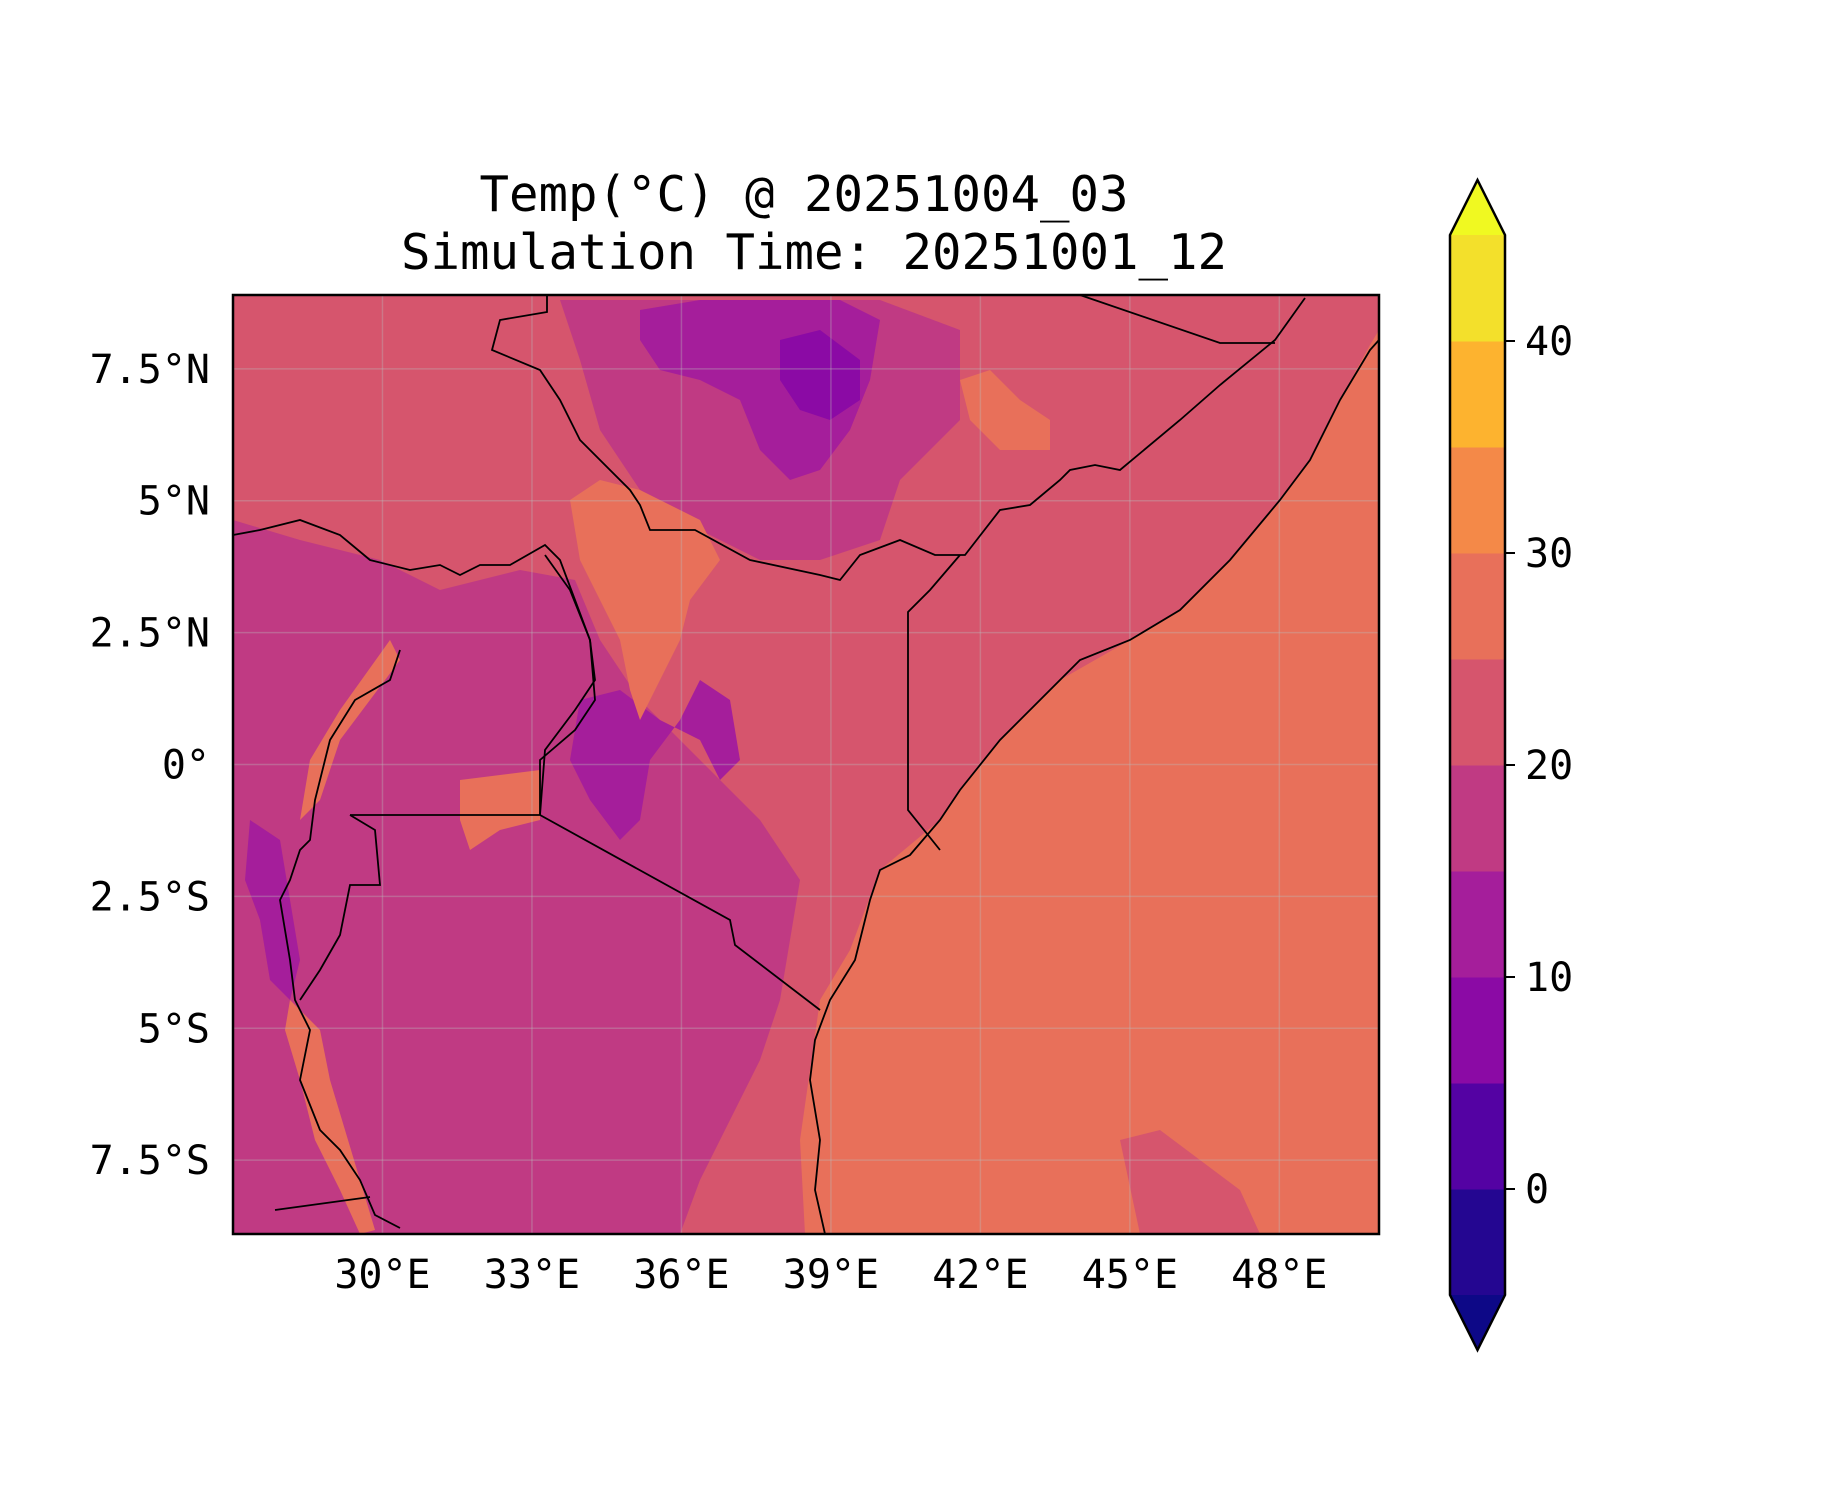 Image resolution: width=1833 pixels, height=1500 pixels. I want to click on x-tick-label: 45°E, so click(1130, 1275).